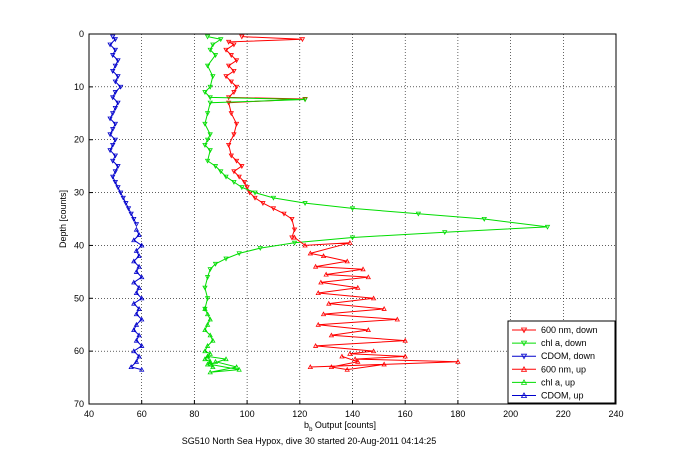 This screenshot has width=681, height=454. I want to click on y-tick-label: 30, so click(79, 193).